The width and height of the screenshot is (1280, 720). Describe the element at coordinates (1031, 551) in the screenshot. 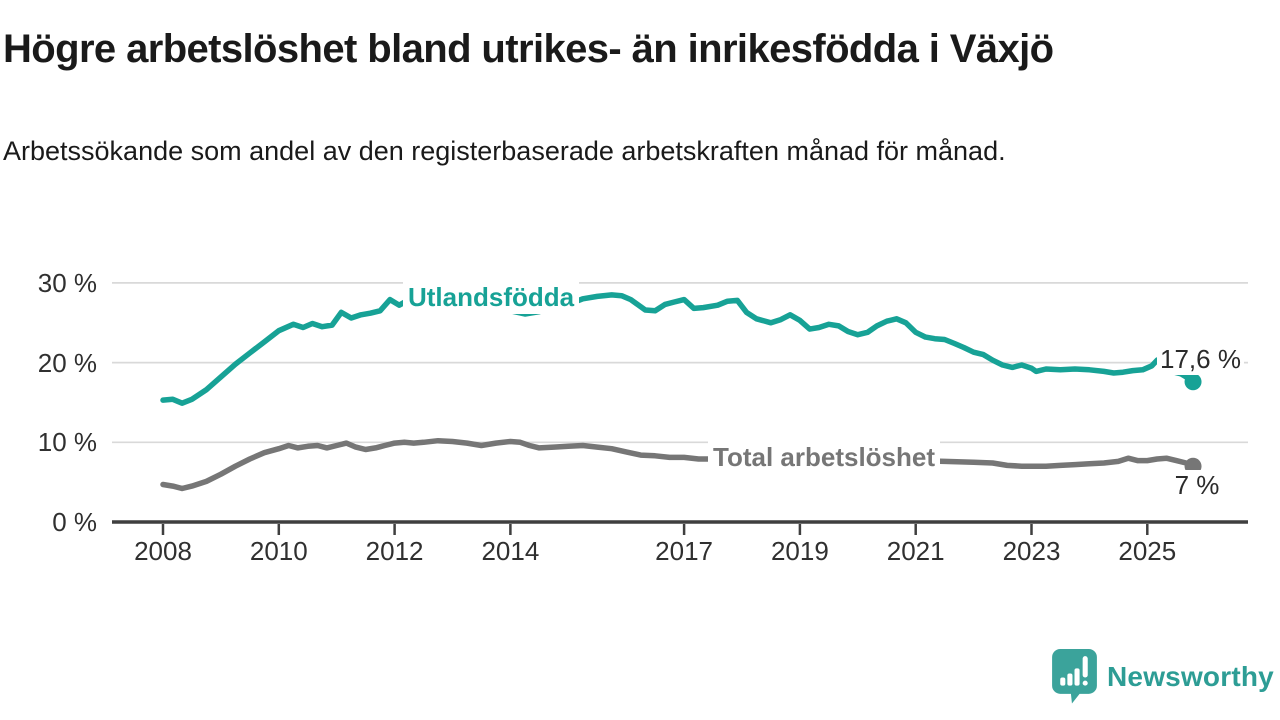

I see `x-tick-label: 2023` at that location.